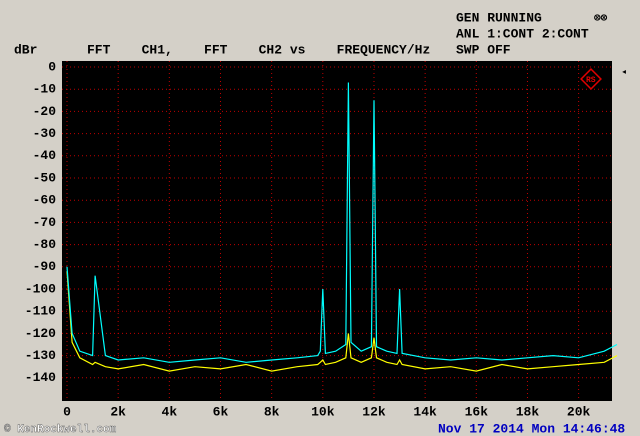 Image resolution: width=640 pixels, height=436 pixels. Describe the element at coordinates (45, 266) in the screenshot. I see `y-tick-label: -90` at that location.